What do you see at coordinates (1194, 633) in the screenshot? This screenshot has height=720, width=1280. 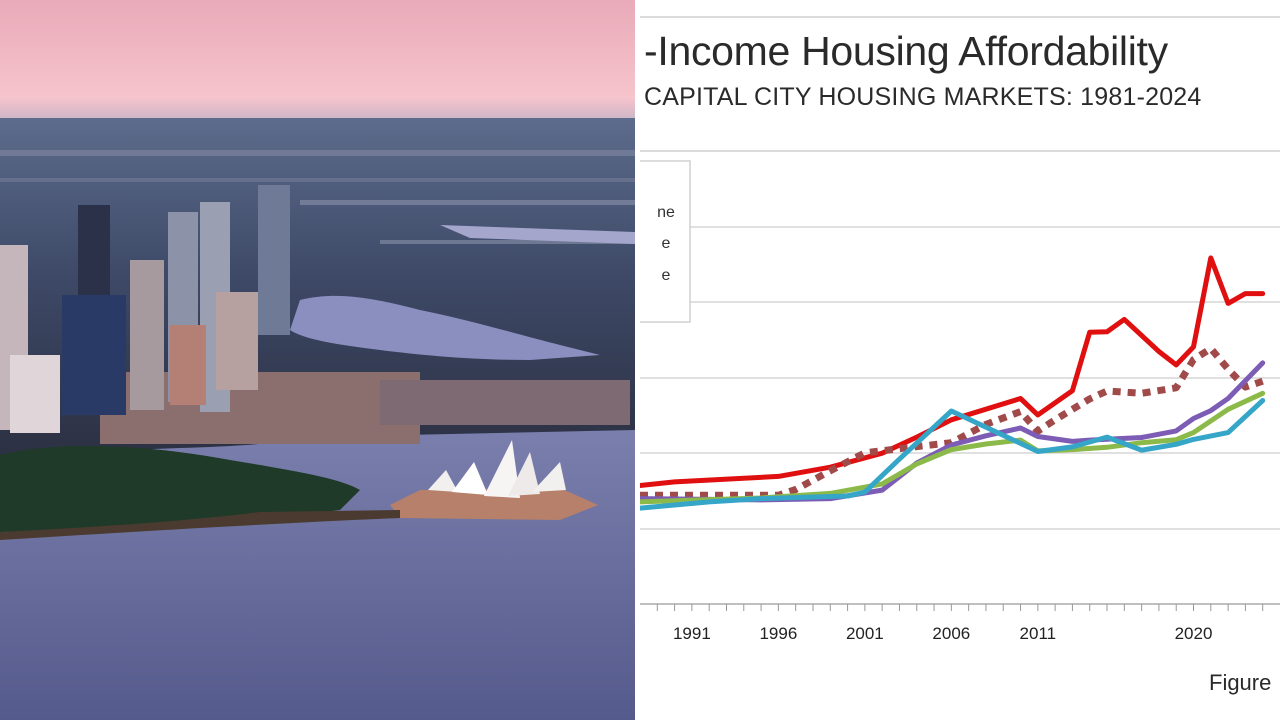 I see `x-tick-label-2020: 2020` at bounding box center [1194, 633].